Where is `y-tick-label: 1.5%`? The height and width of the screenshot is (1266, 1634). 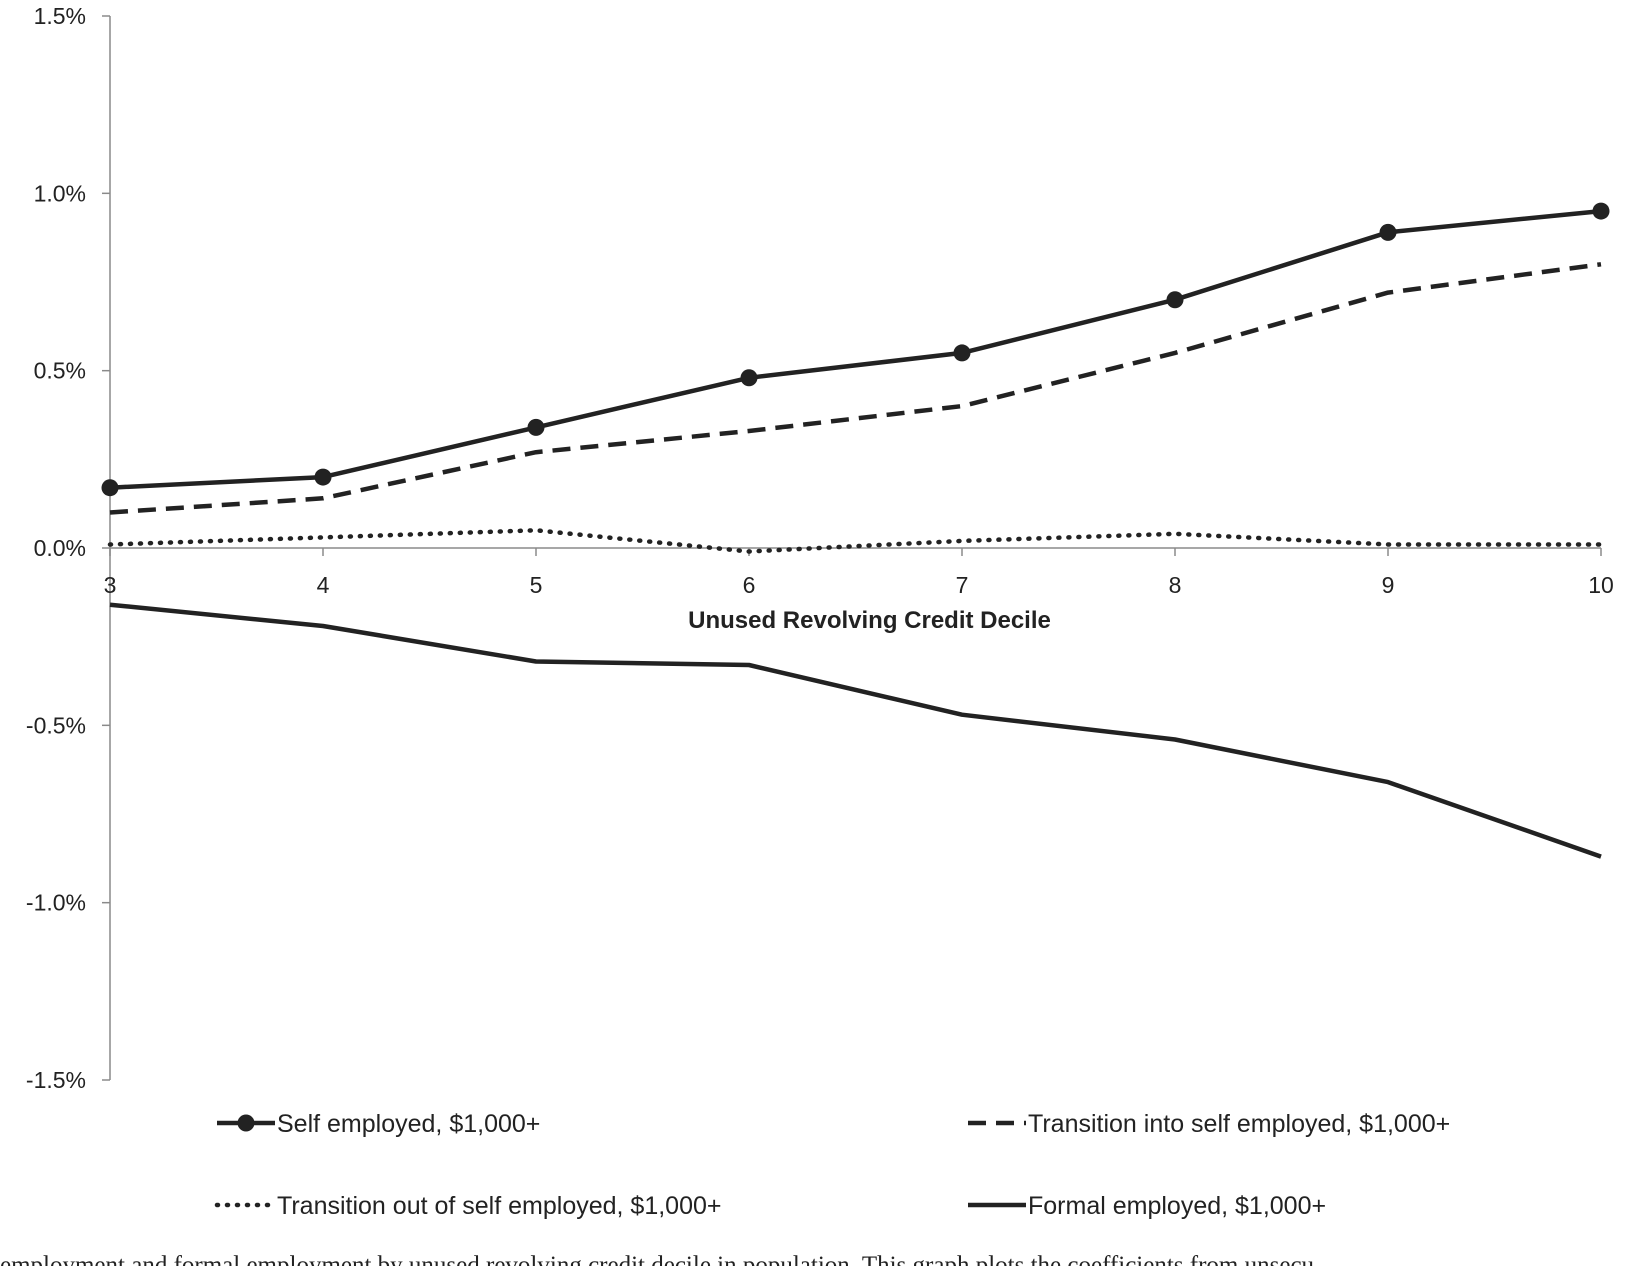
y-tick-label: 1.5% is located at coordinates (60, 16).